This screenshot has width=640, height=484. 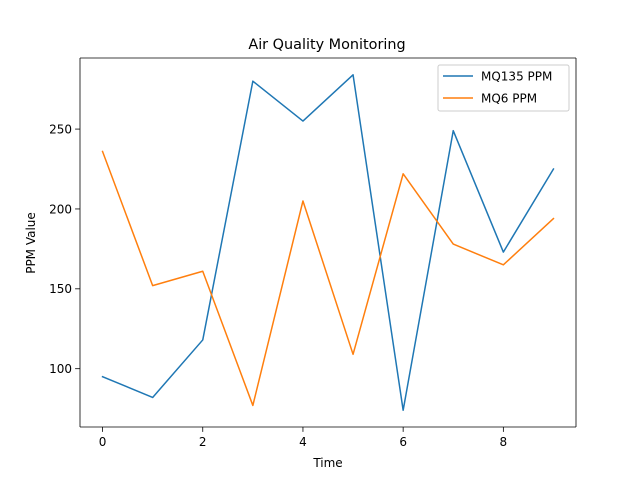 I want to click on x-tick-label: 6, so click(x=403, y=442).